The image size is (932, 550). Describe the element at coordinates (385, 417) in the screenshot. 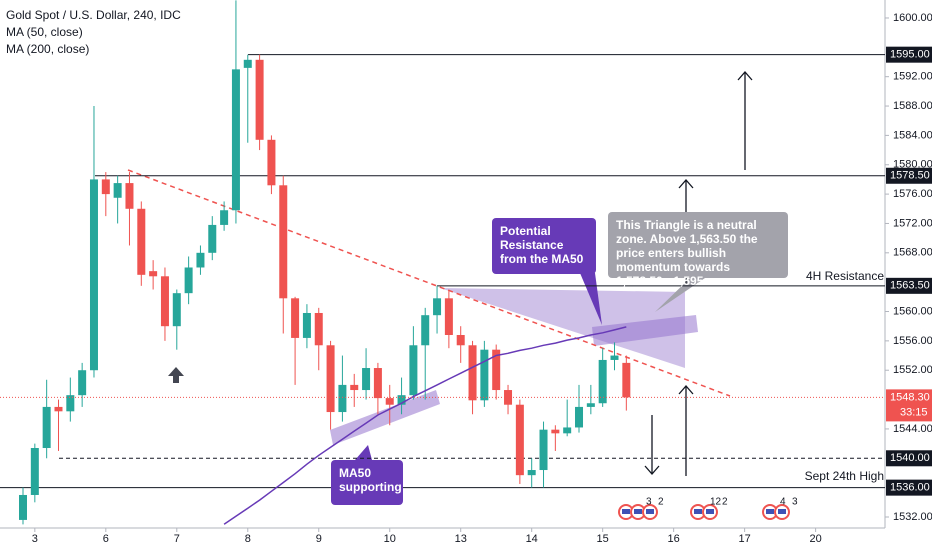

I see `support-box` at that location.